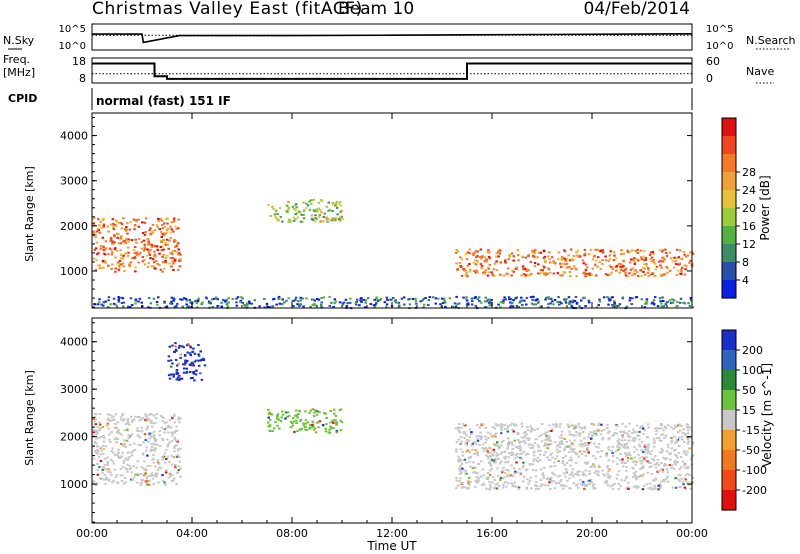 Image resolution: width=800 pixels, height=554 pixels. I want to click on ytick-label-power-axes-0: 1000, so click(74, 271).